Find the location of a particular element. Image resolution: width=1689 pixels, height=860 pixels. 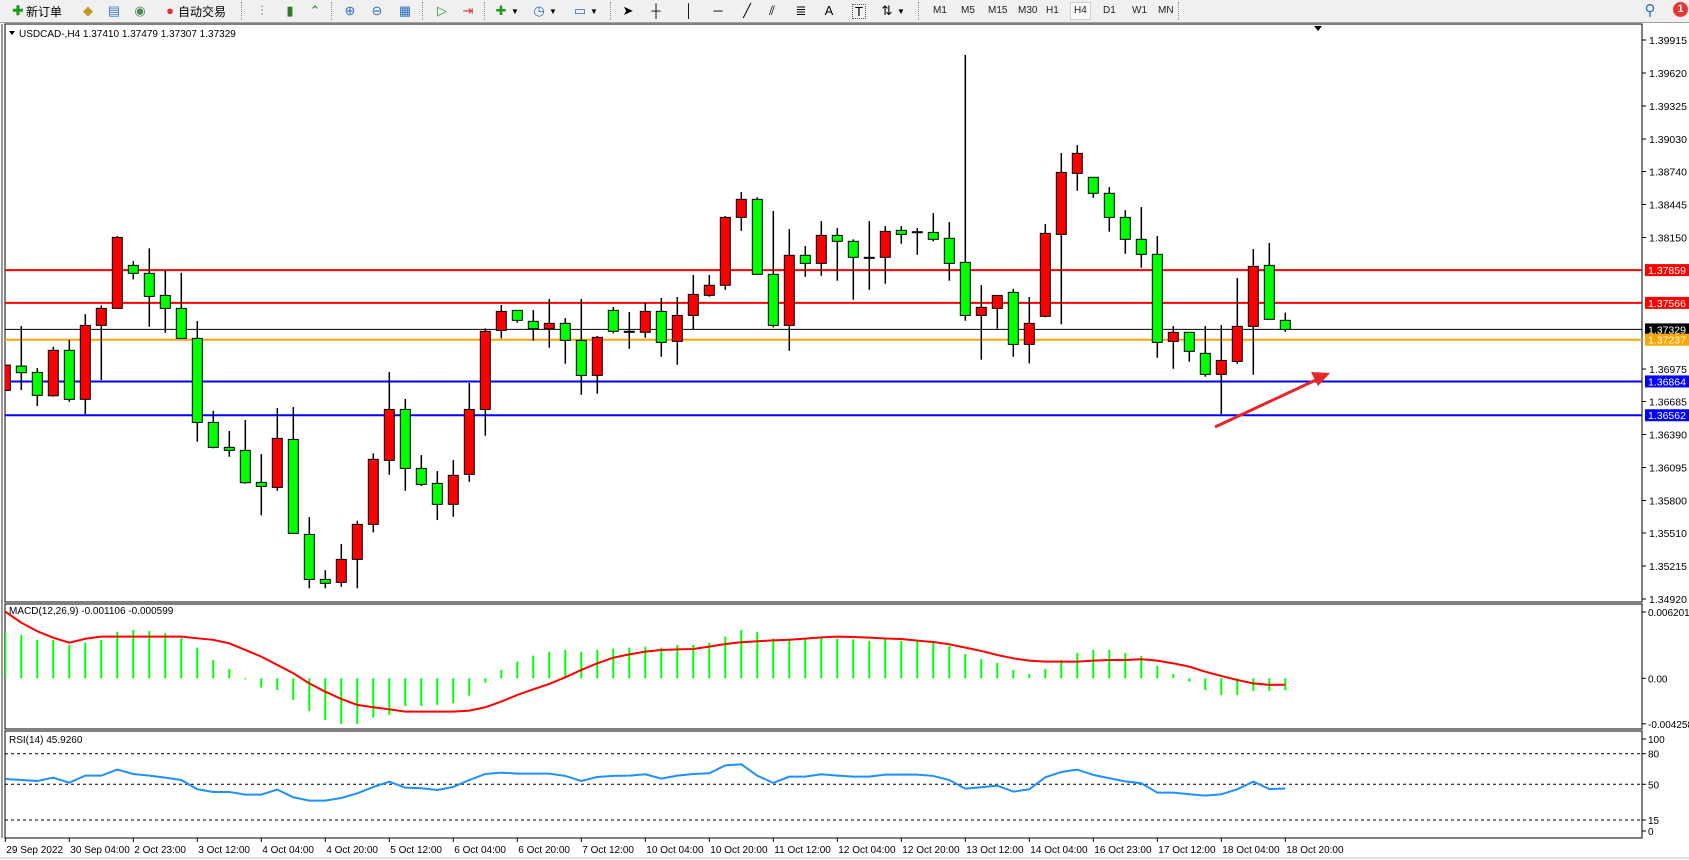

timeframe-h1: H1 is located at coordinates (1052, 10).